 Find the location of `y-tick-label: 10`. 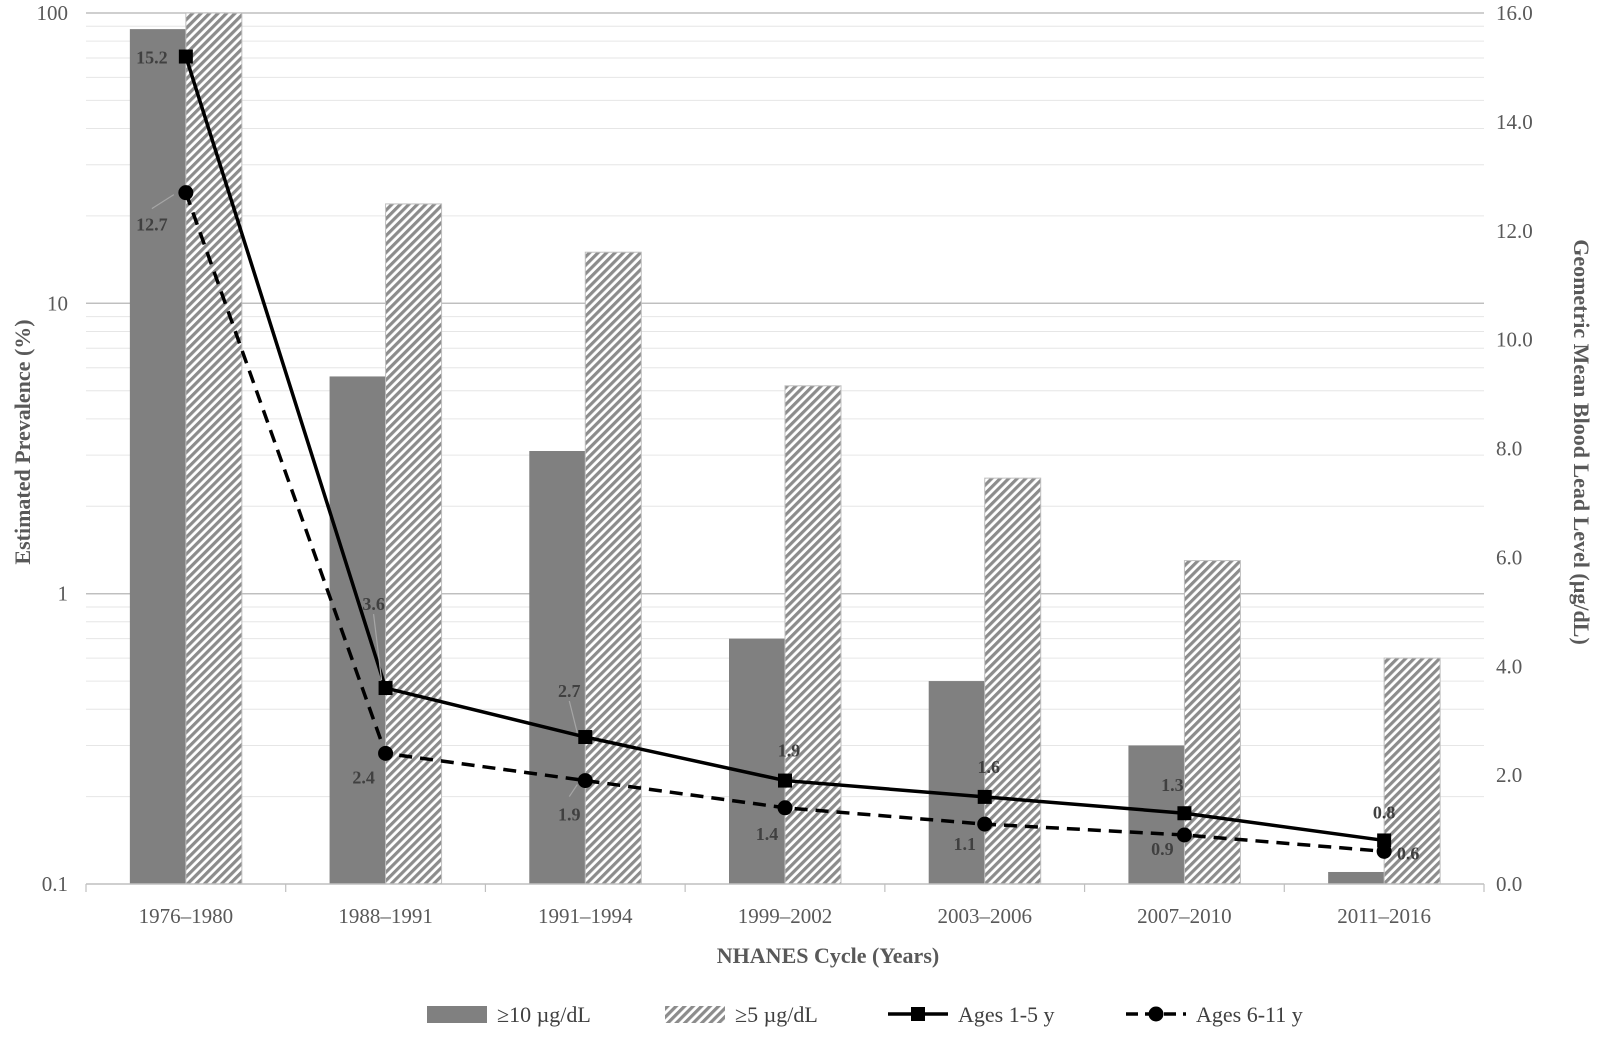

y-tick-label: 10 is located at coordinates (57, 303).